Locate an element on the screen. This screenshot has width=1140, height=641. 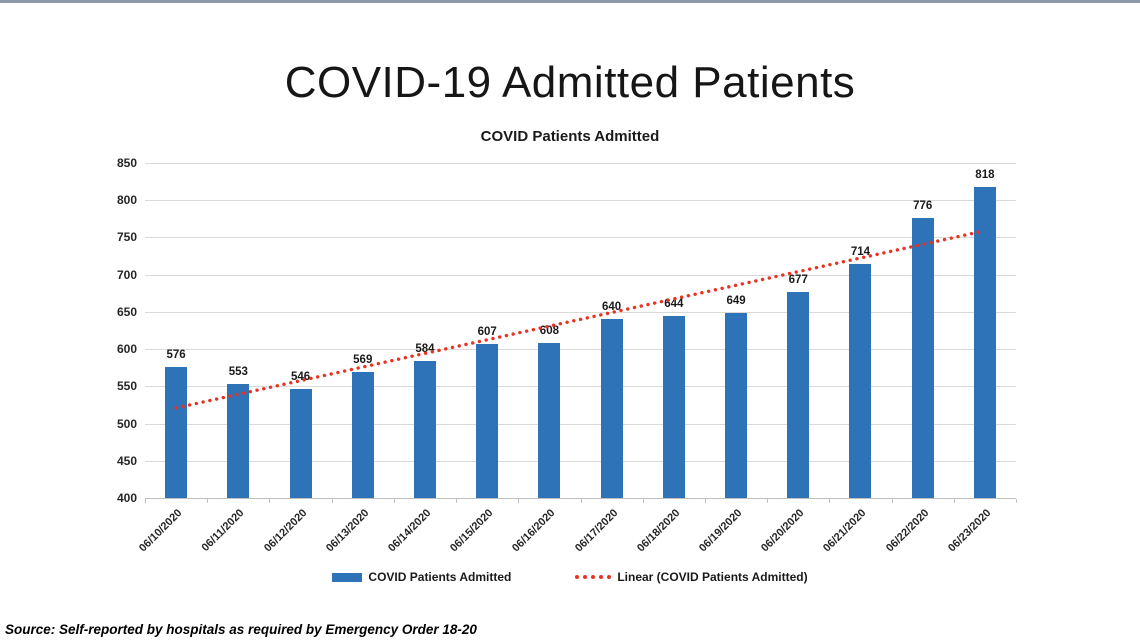
x-axis-line is located at coordinates (580, 498).